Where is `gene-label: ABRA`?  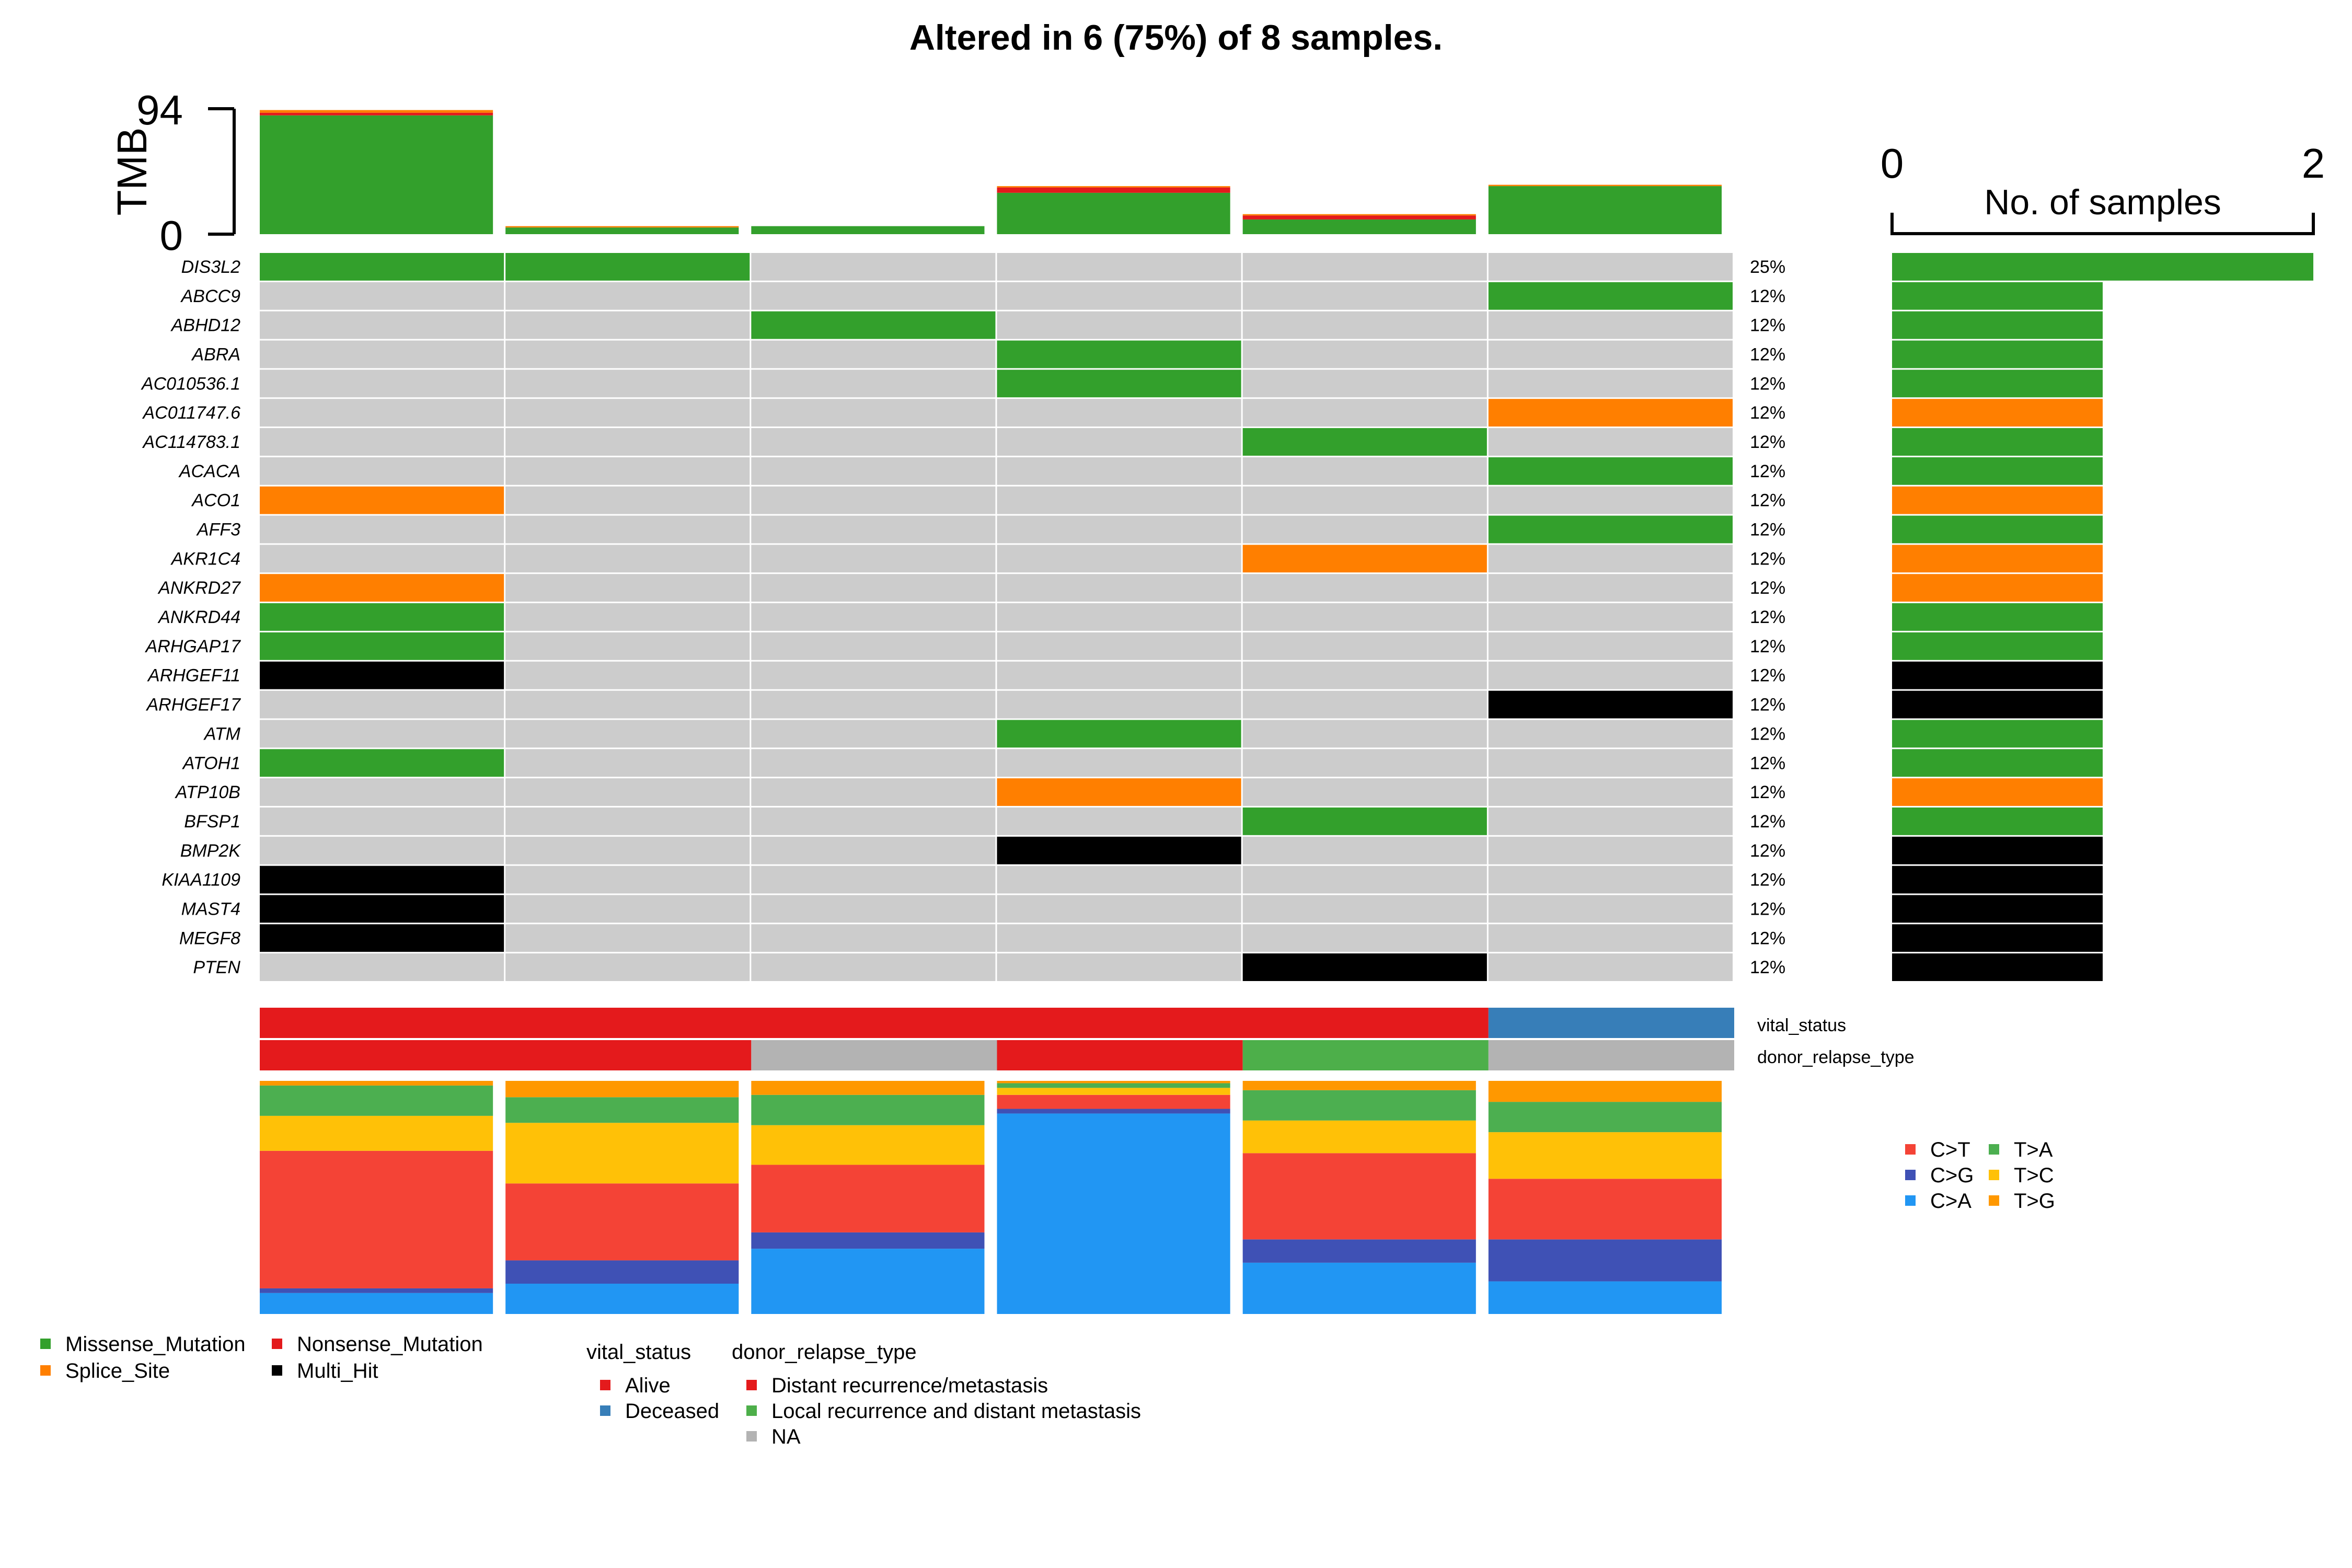 gene-label: ABRA is located at coordinates (215, 354).